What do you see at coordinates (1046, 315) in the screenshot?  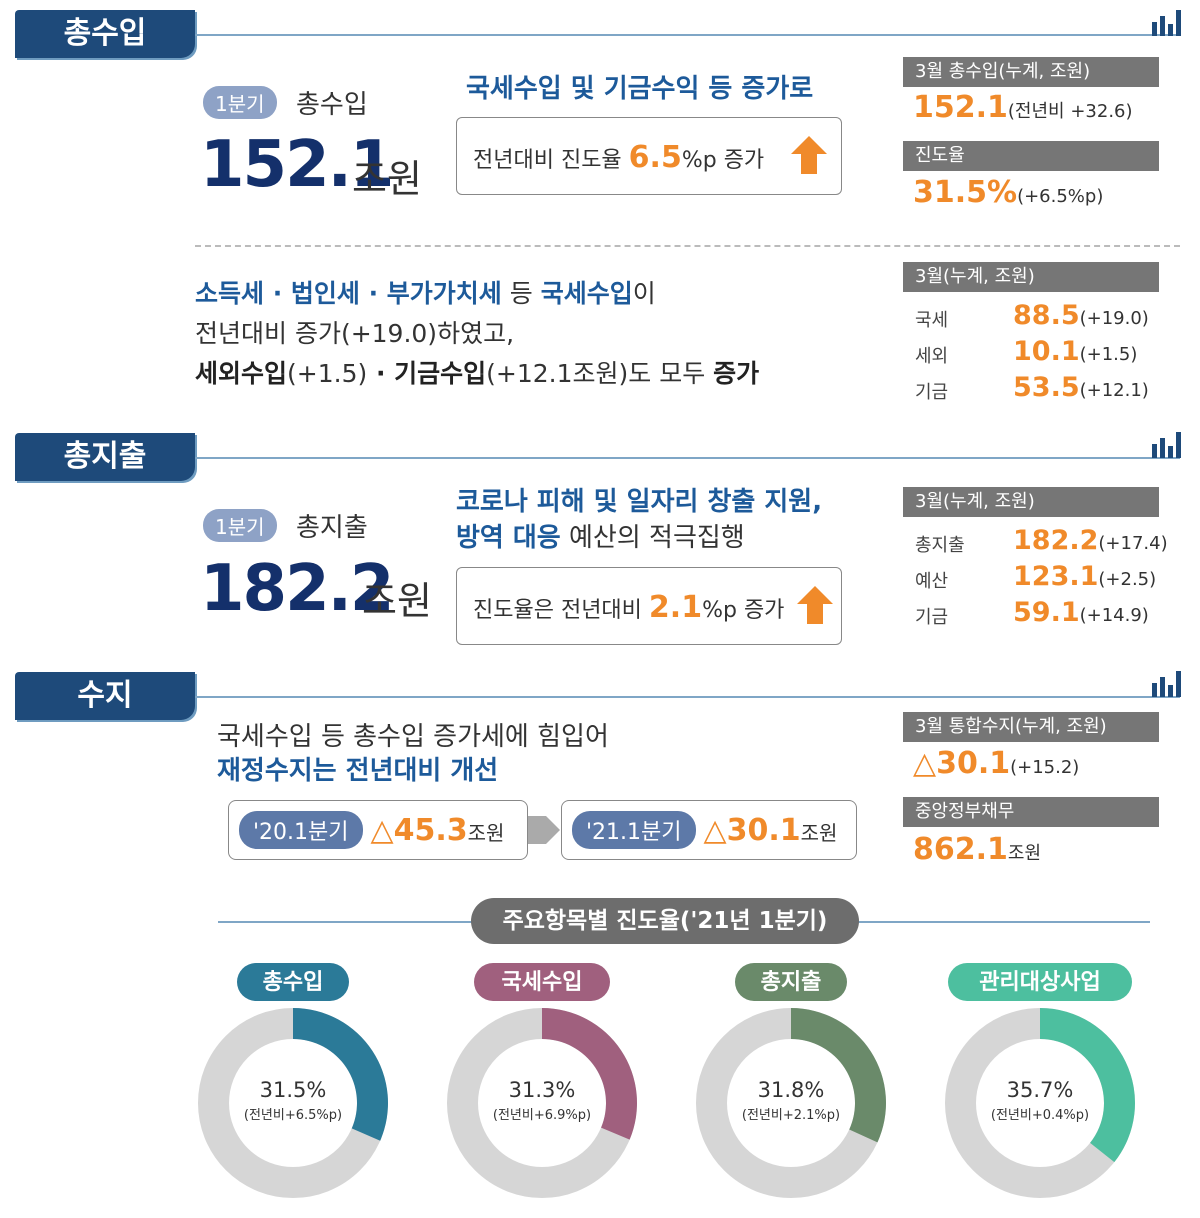 I see `value: 88.5` at bounding box center [1046, 315].